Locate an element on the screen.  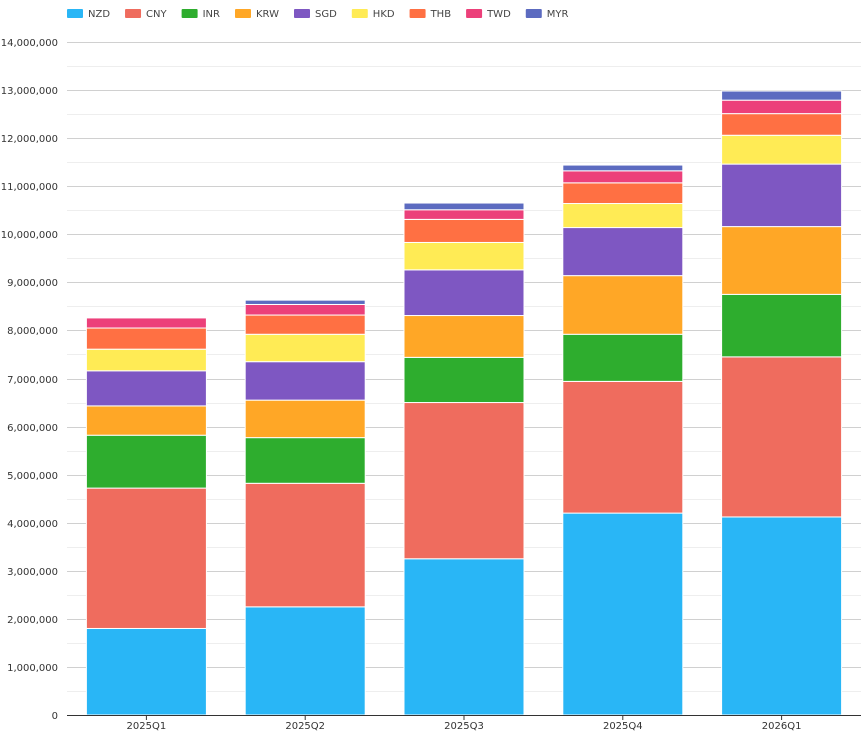
legend-item-hkd: HKD is located at coordinates (373, 14).